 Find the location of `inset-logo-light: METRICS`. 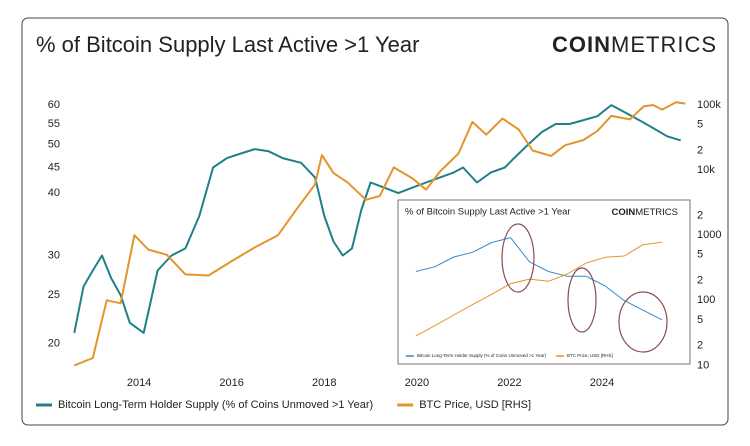

inset-logo-light: METRICS is located at coordinates (656, 212).